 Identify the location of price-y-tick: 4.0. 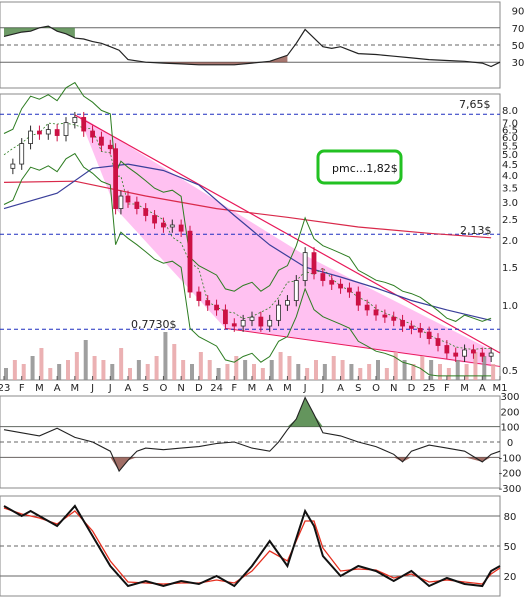
(510, 176).